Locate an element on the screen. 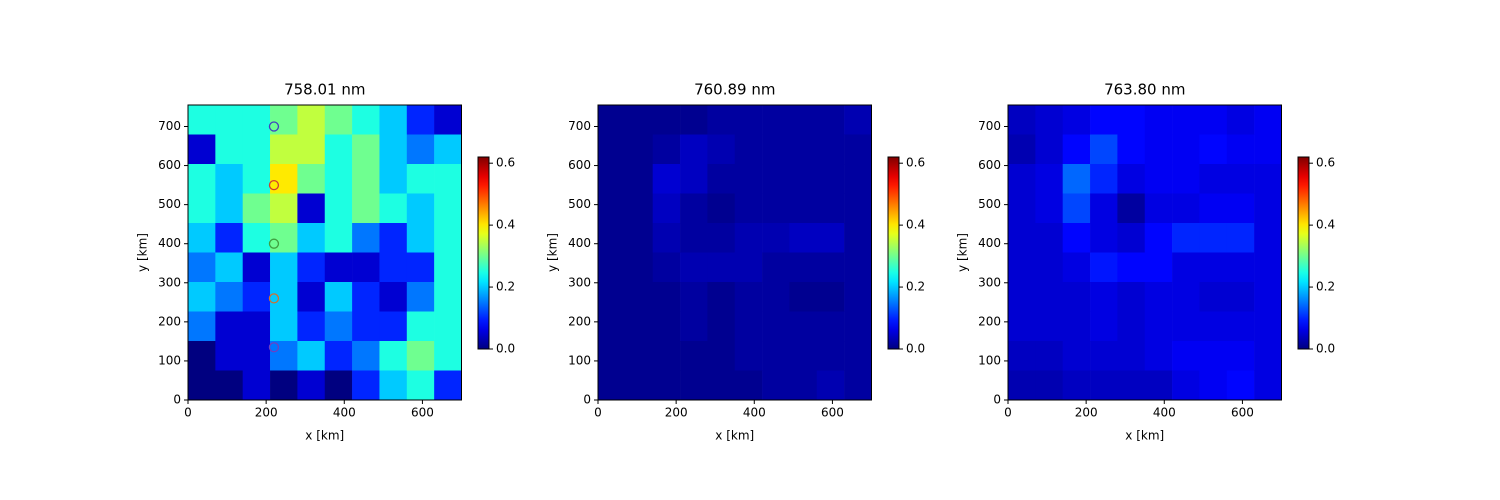 The width and height of the screenshot is (1500, 500). x-tick-label: 200 is located at coordinates (676, 413).